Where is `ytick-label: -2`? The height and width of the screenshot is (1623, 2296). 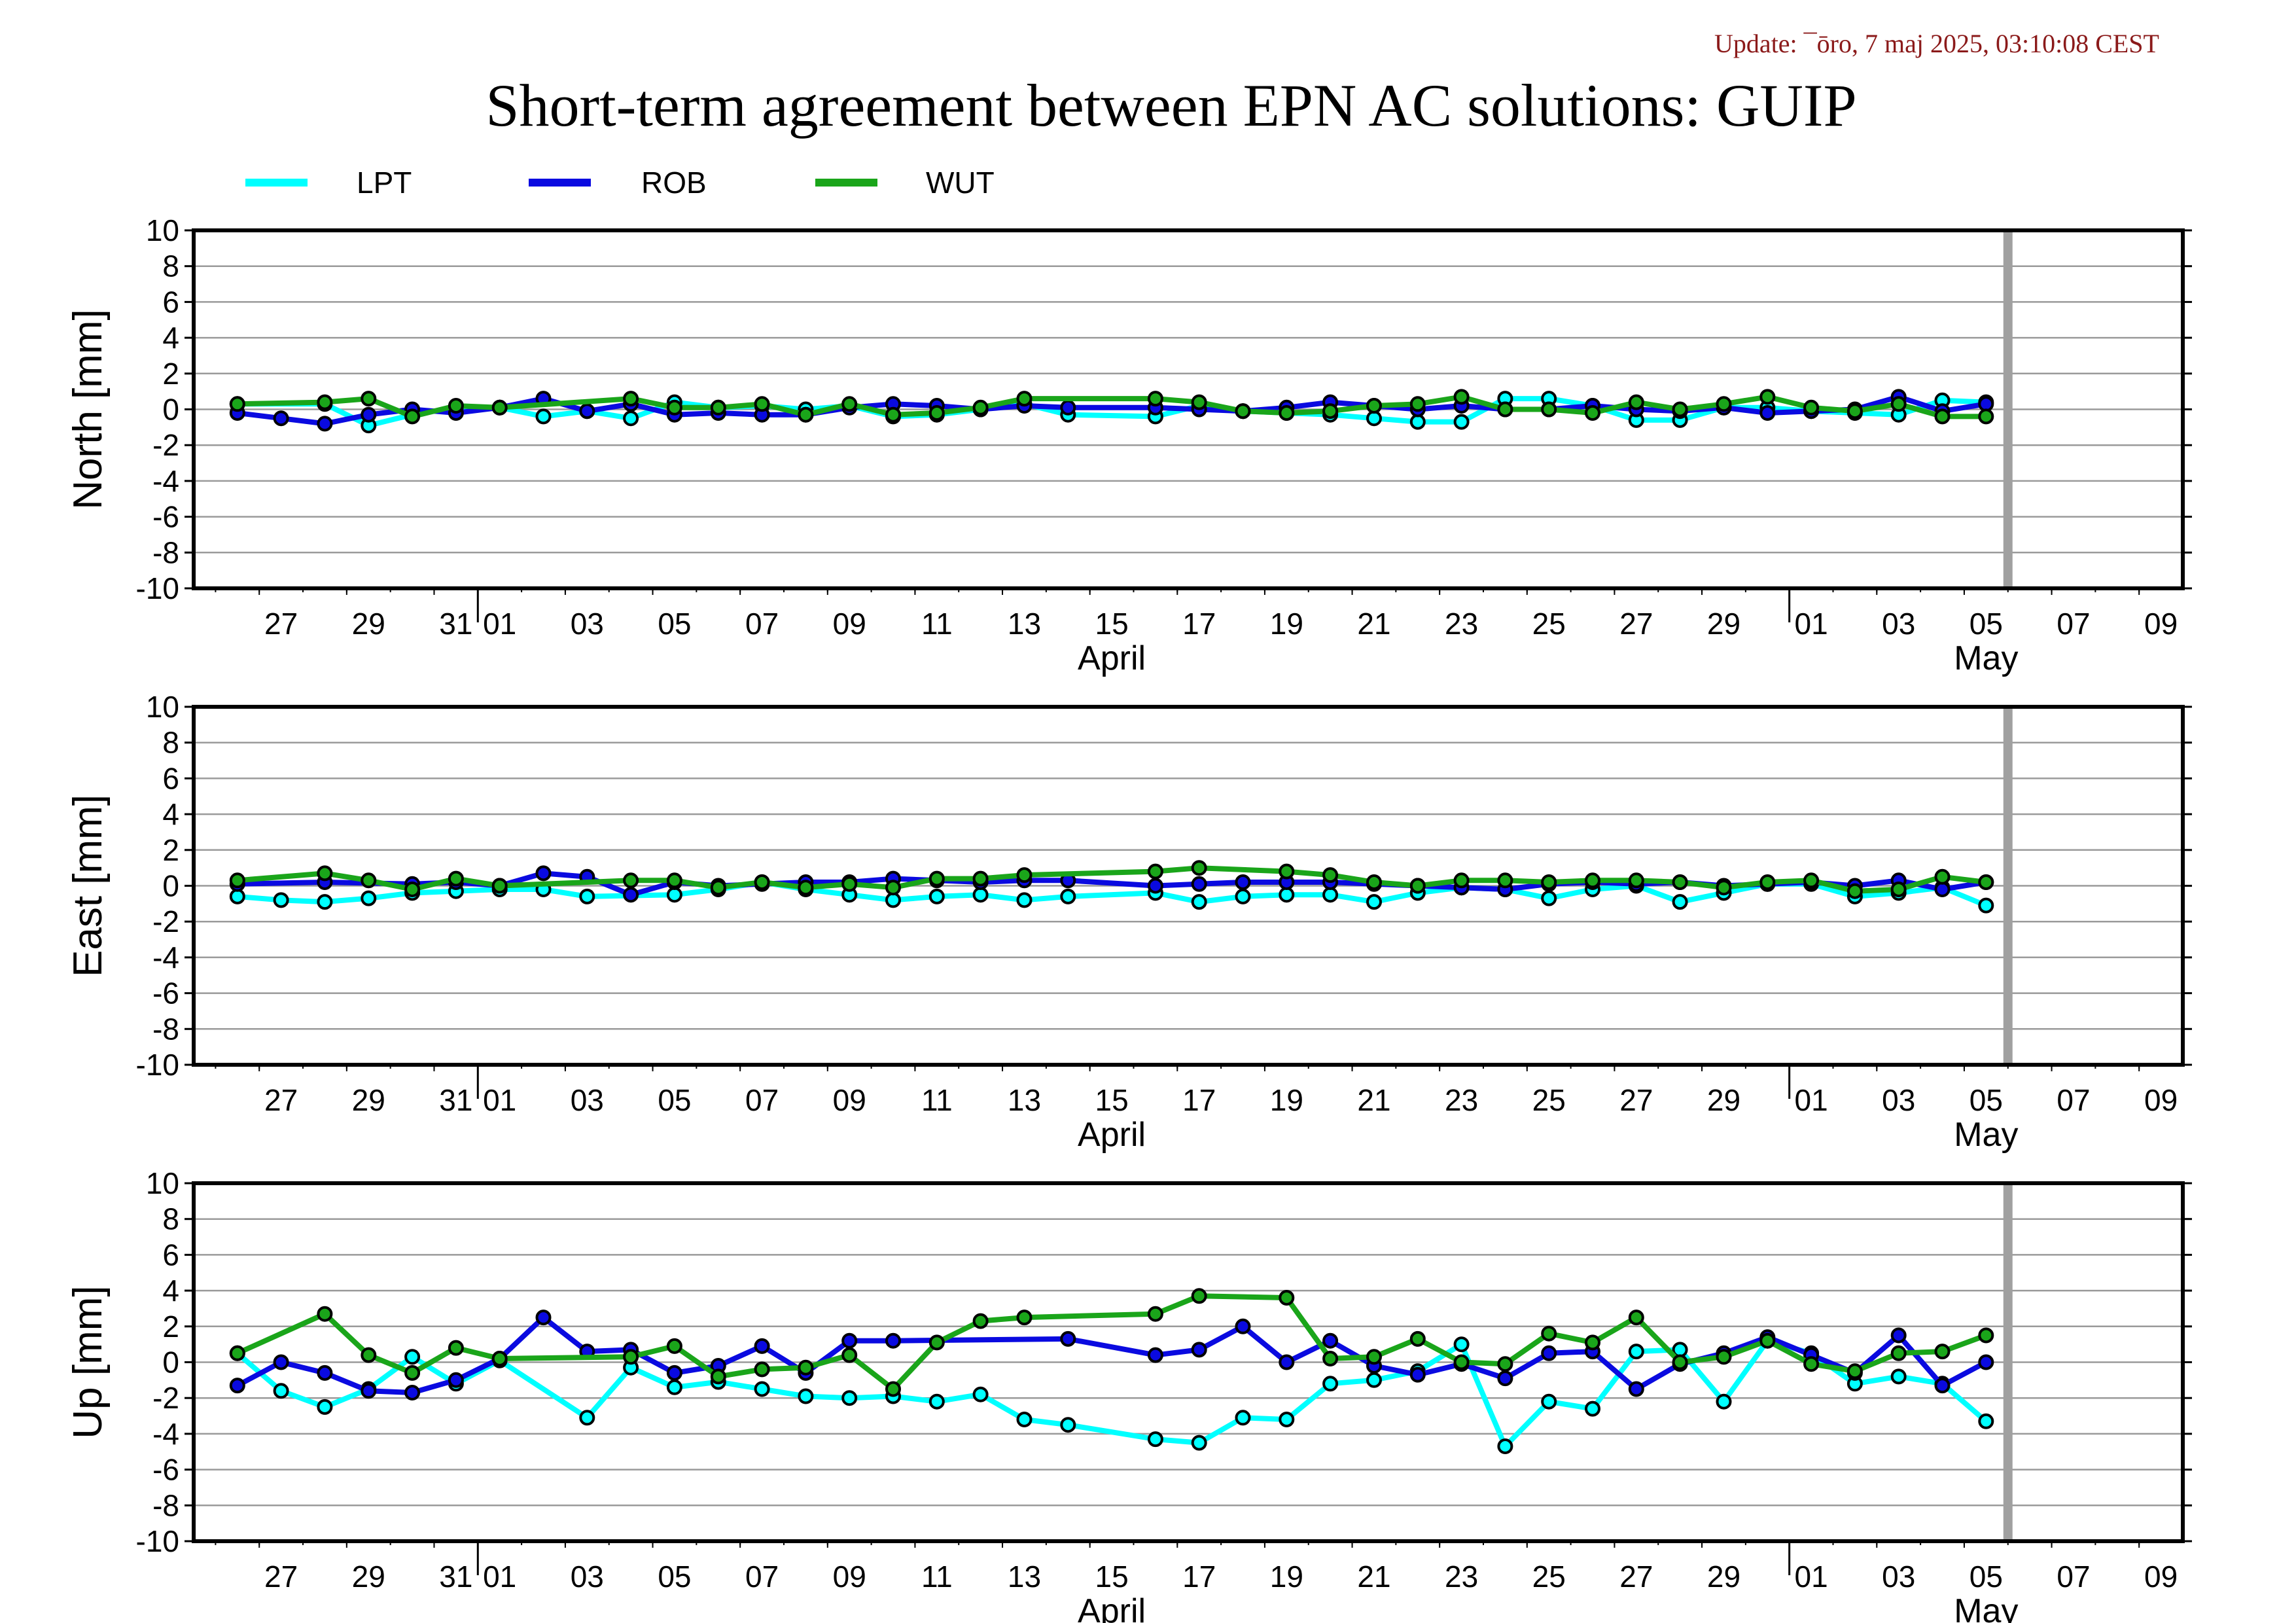
ytick-label: -2 is located at coordinates (165, 1398).